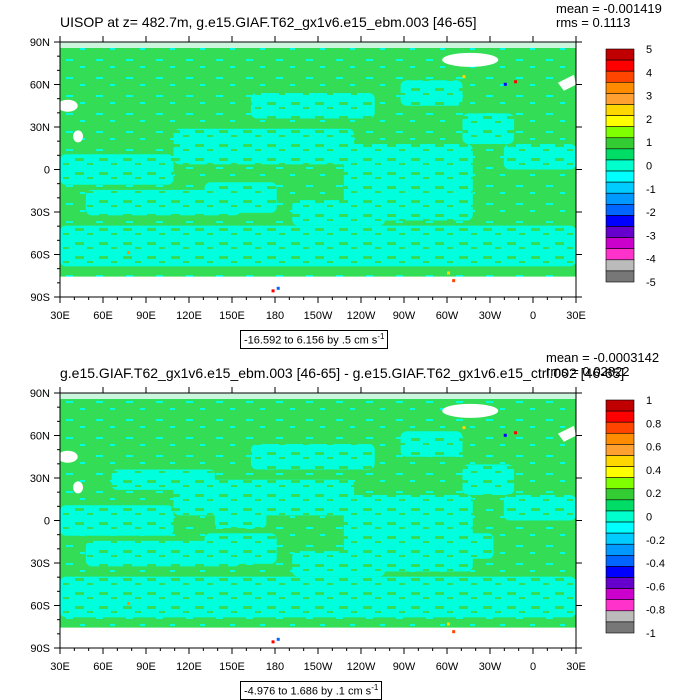 This screenshot has width=700, height=700. Describe the element at coordinates (653, 494) in the screenshot. I see `colorbar-label-4: 0.2` at that location.